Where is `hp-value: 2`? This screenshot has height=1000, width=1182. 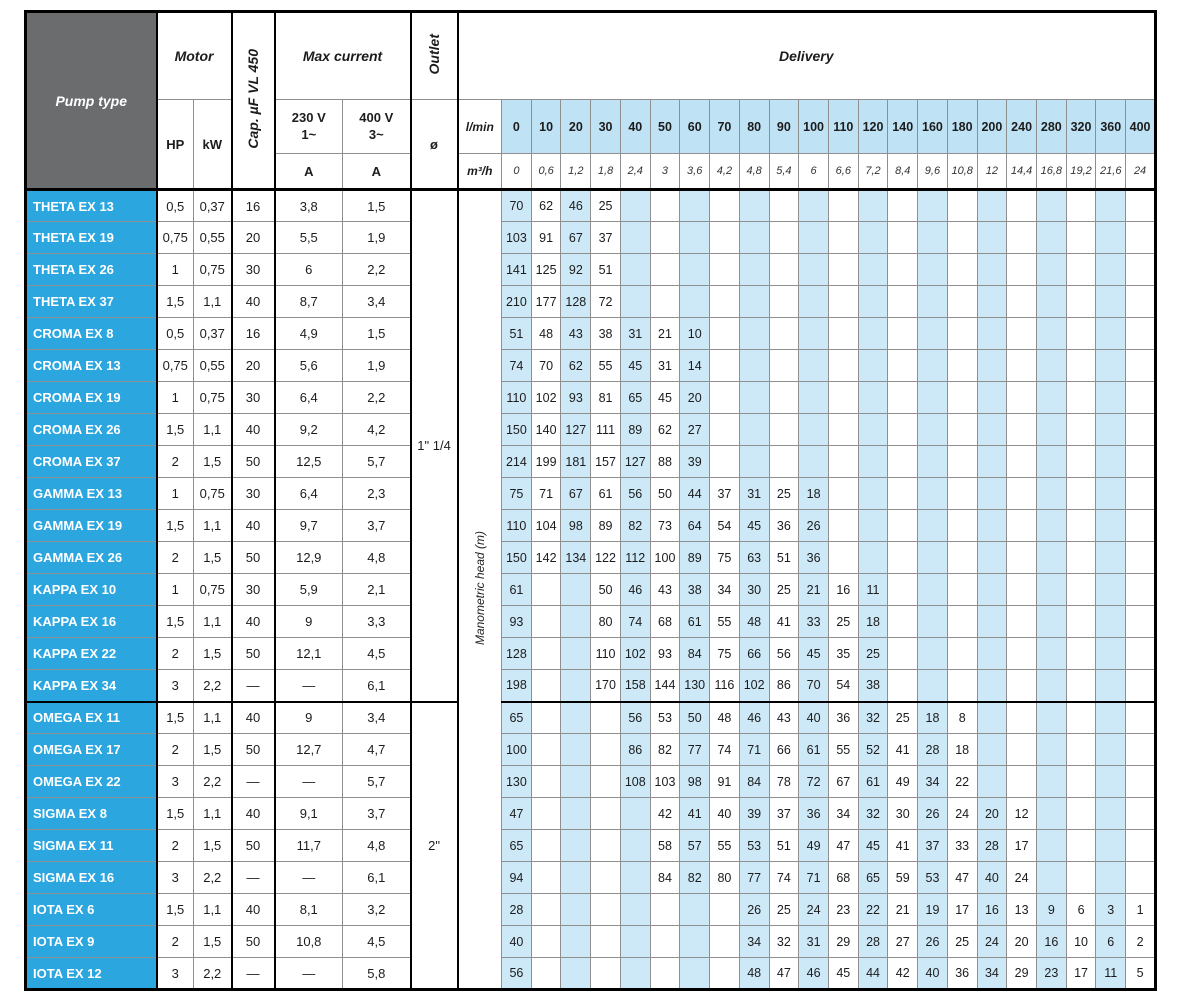
hp-value: 2 is located at coordinates (175, 845).